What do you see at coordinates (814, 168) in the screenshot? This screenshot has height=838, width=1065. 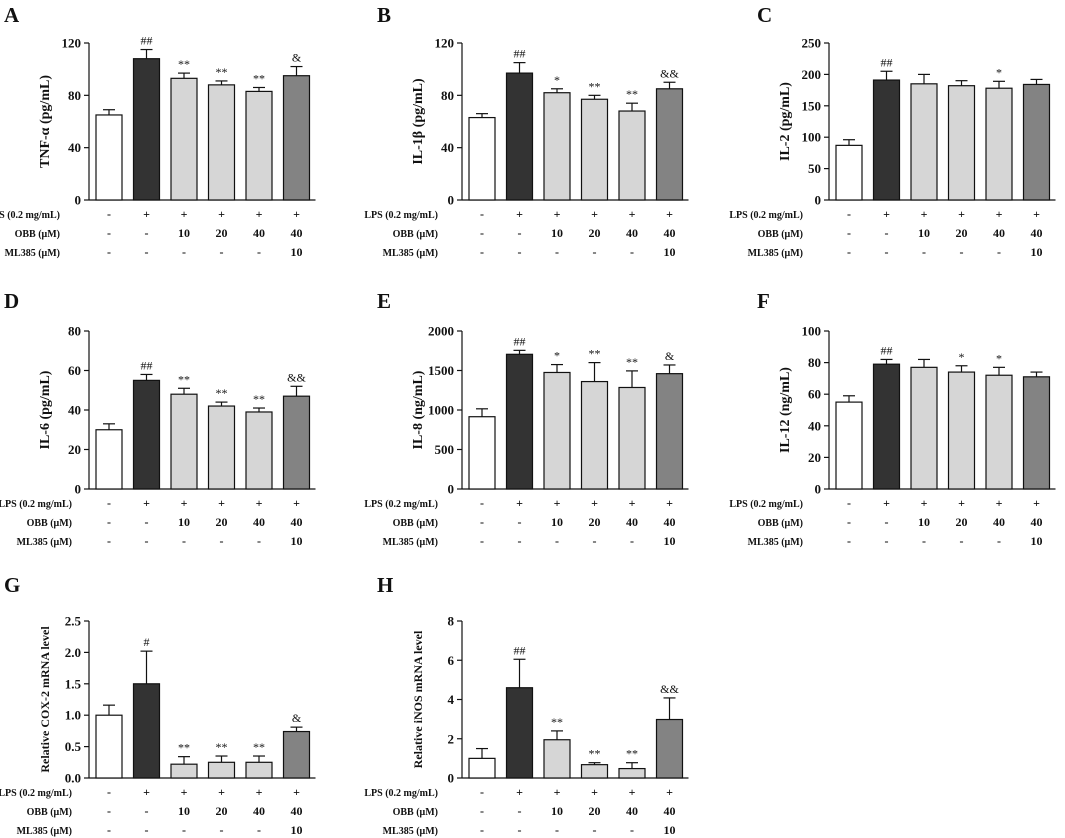 I see `y-tick-label: 50` at bounding box center [814, 168].